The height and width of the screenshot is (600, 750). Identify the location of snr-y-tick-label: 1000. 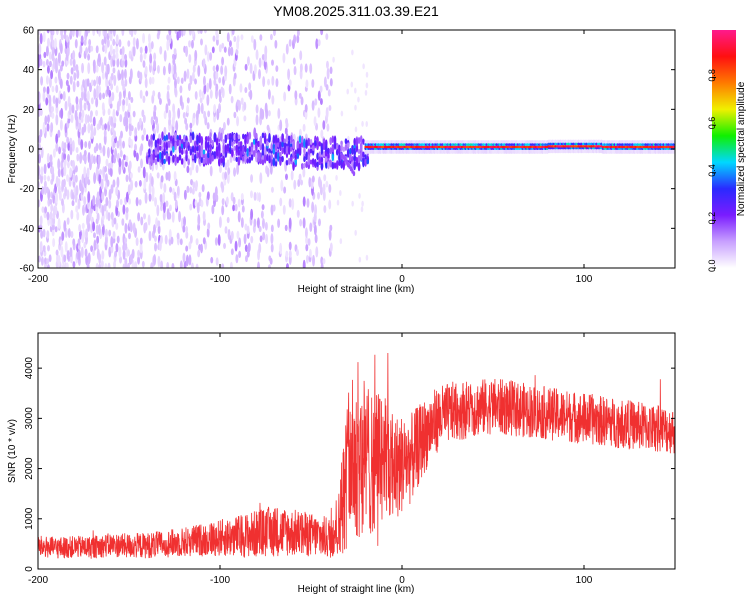
(29, 518).